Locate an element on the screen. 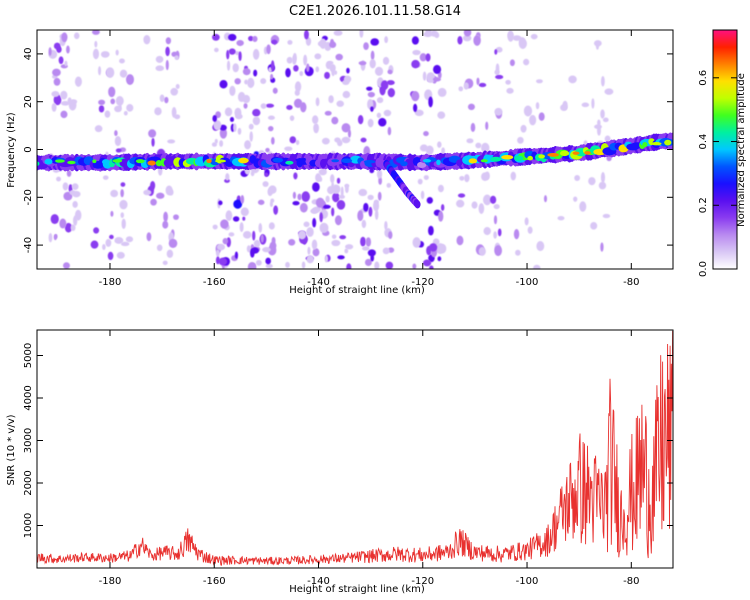 The image size is (750, 600). colorbar-label: Normalized spectral amplitude is located at coordinates (741, 150).